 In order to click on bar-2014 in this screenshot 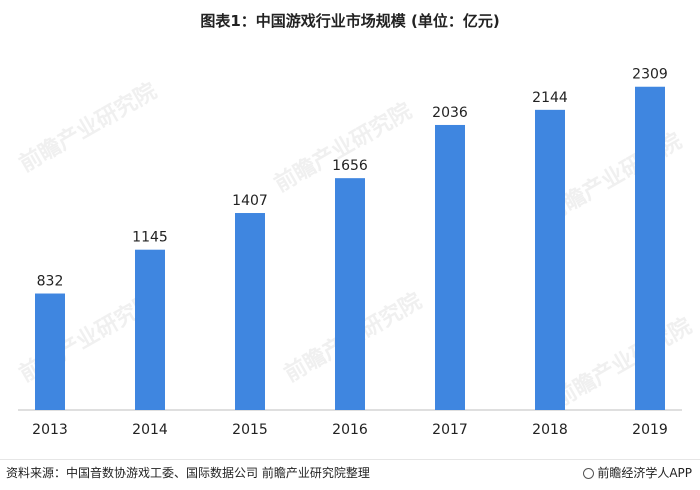, I will do `click(150, 329)`.